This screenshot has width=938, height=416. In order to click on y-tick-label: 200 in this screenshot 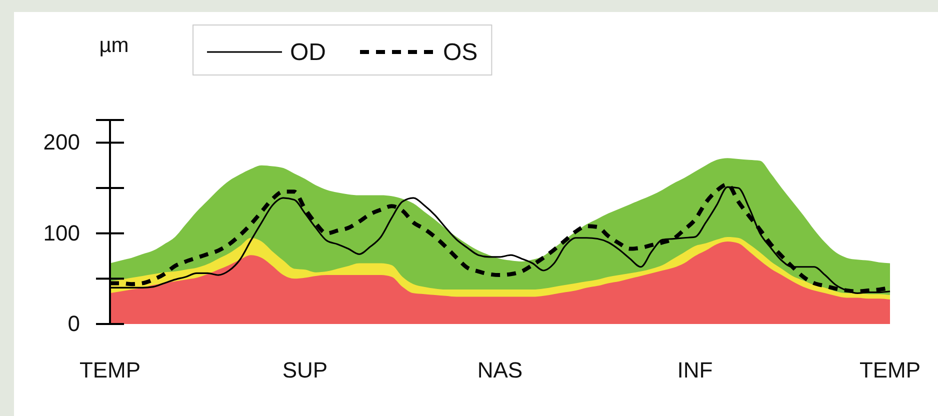, I will do `click(61, 142)`.